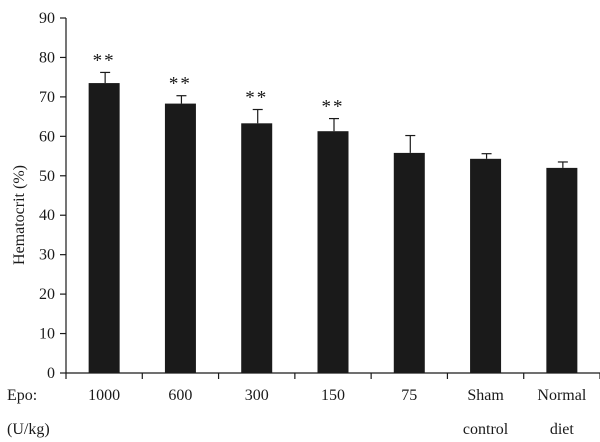 This screenshot has height=442, width=600. I want to click on x-category-label: Sham, so click(485, 395).